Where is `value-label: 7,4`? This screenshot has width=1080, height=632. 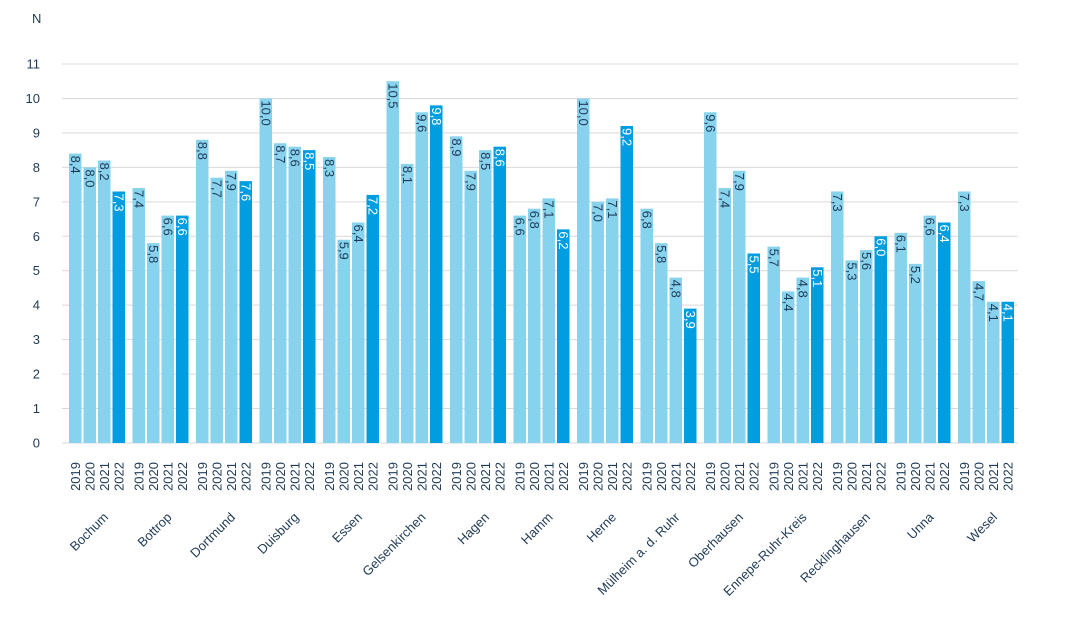 value-label: 7,4 is located at coordinates (724, 199).